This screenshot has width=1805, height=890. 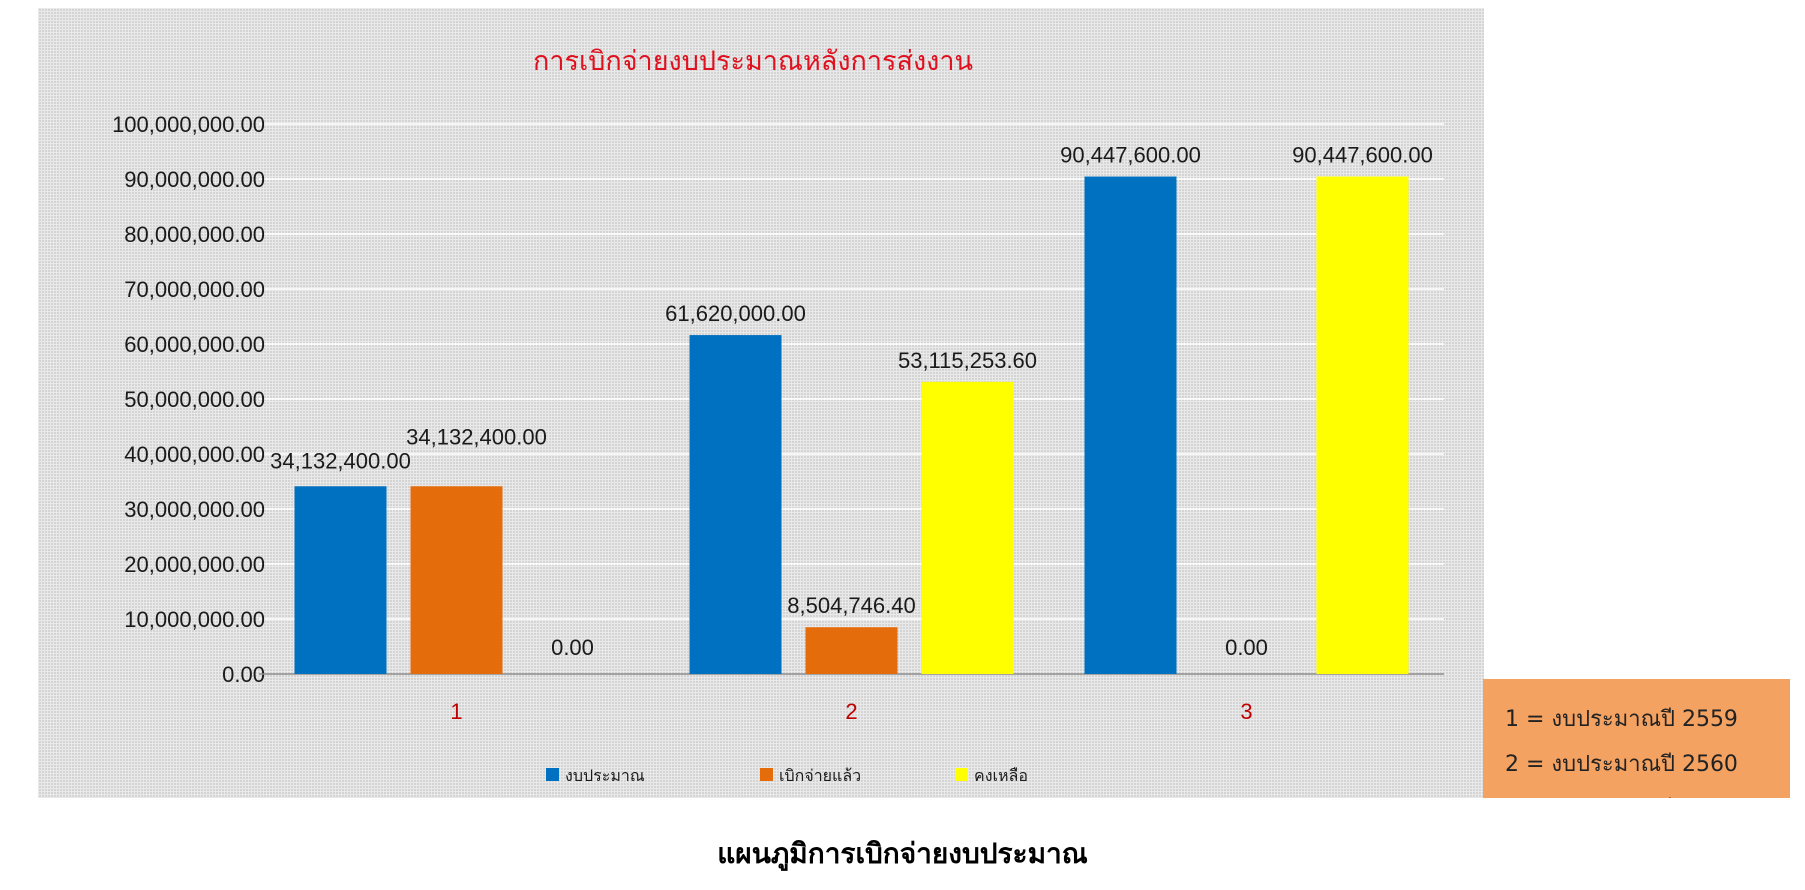 I want to click on legend-label-1: งบประมาณ, so click(x=605, y=776).